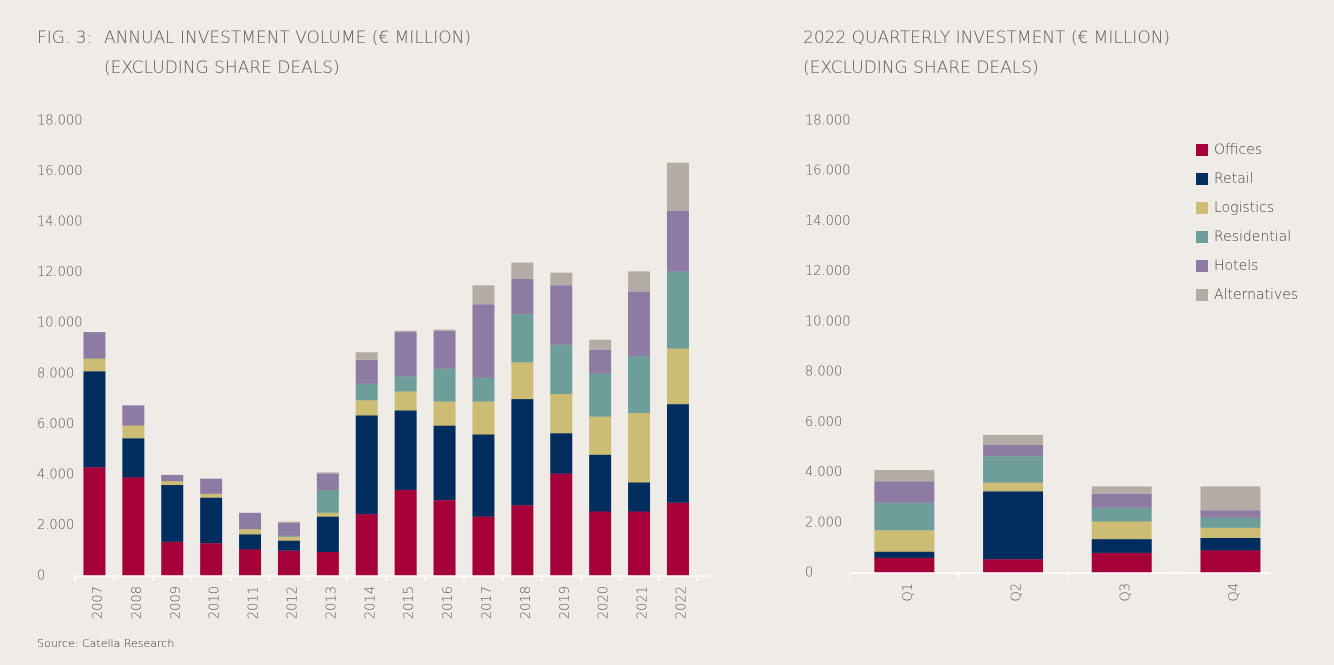  I want to click on x-tick-label: 2011, so click(254, 602).